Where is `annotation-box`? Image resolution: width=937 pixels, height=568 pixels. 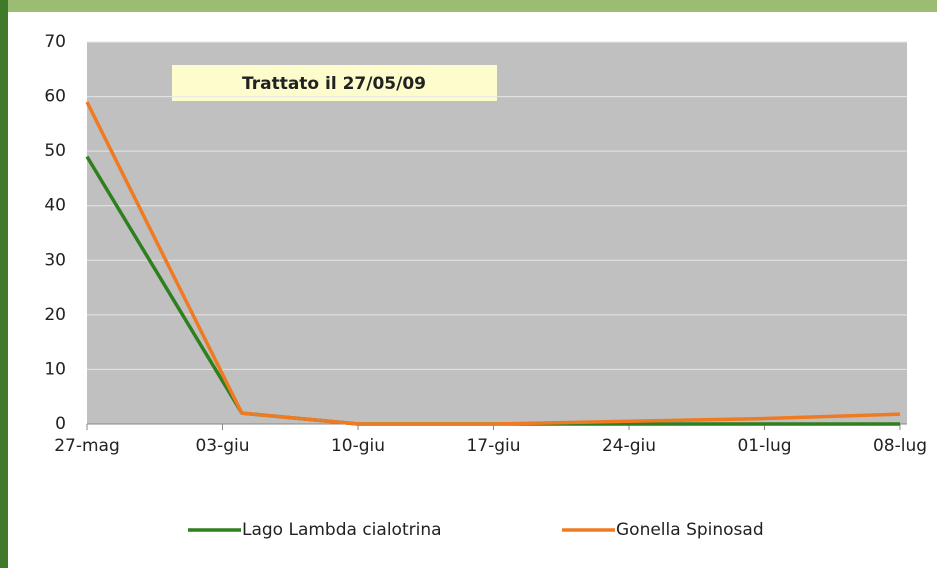 annotation-box is located at coordinates (334, 83).